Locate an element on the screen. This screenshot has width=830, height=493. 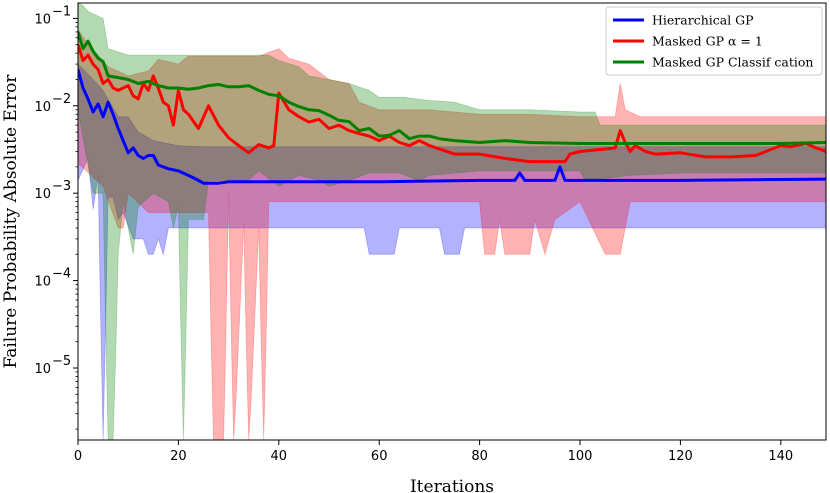
y-tick-exponent: −3 is located at coordinates (61, 186).